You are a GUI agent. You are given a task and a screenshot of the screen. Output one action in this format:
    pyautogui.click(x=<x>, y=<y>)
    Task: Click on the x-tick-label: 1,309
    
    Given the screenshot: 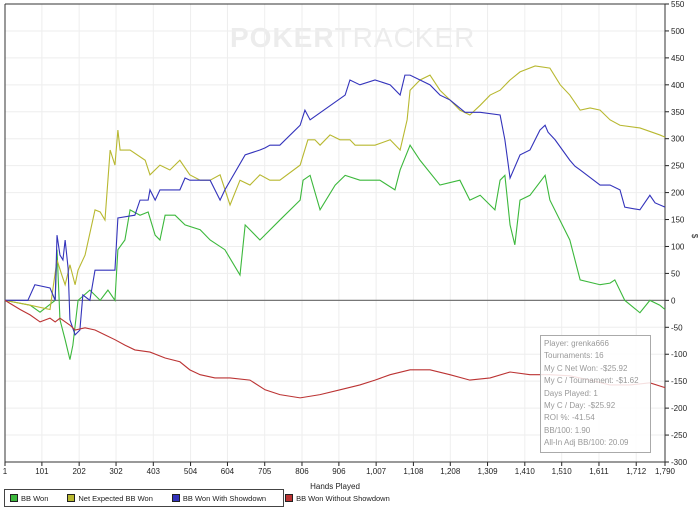 What is the action you would take?
    pyautogui.click(x=488, y=471)
    